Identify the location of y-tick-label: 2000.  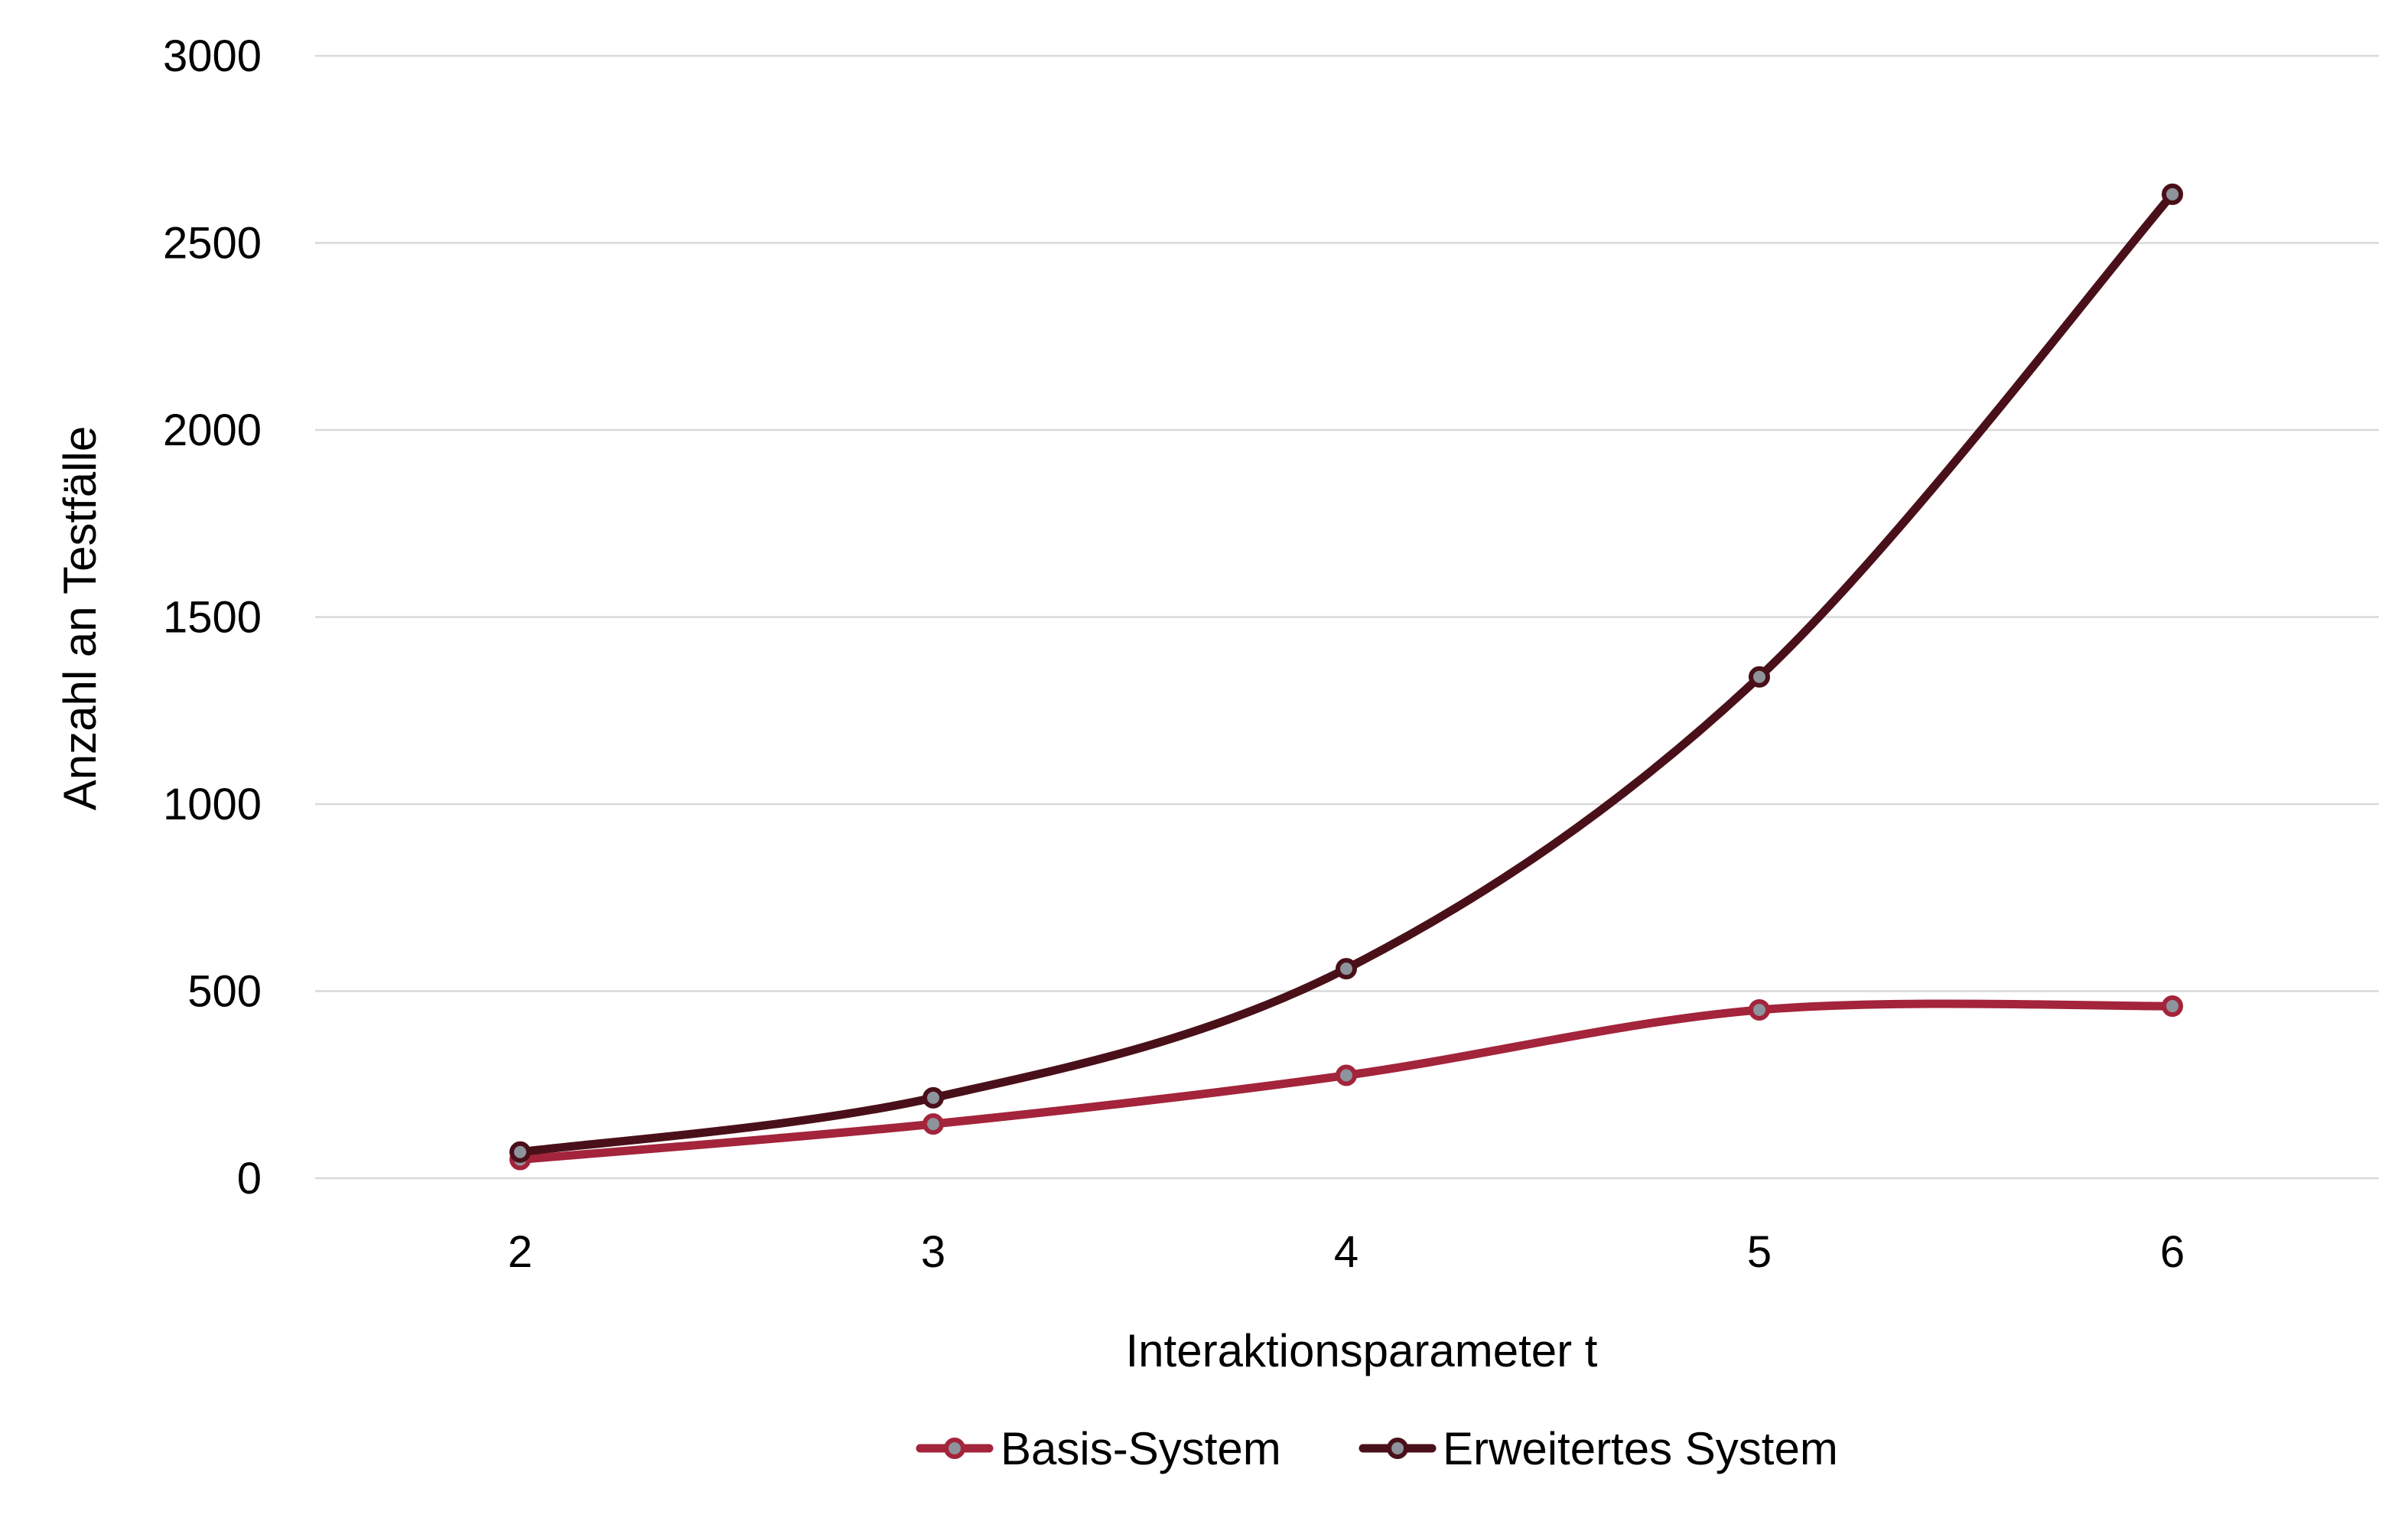
(212, 430).